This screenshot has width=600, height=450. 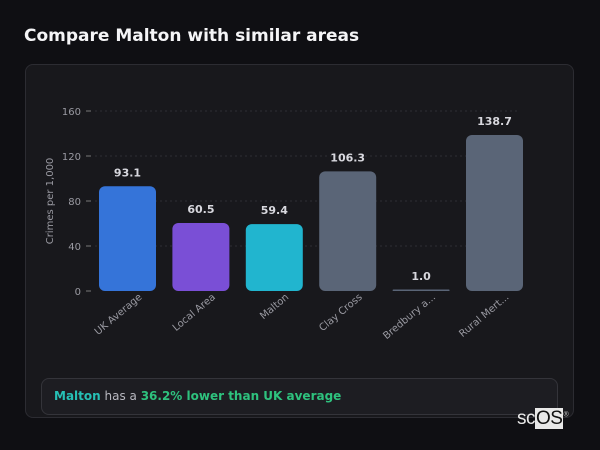 I want to click on x-tick-label: UK Average, so click(x=119, y=315).